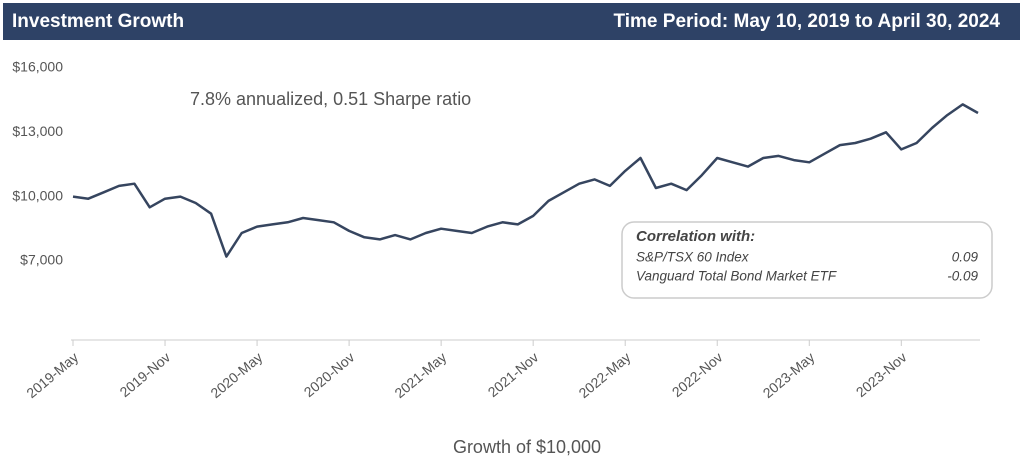 The width and height of the screenshot is (1024, 473). What do you see at coordinates (511, 21) in the screenshot?
I see `header-bar` at bounding box center [511, 21].